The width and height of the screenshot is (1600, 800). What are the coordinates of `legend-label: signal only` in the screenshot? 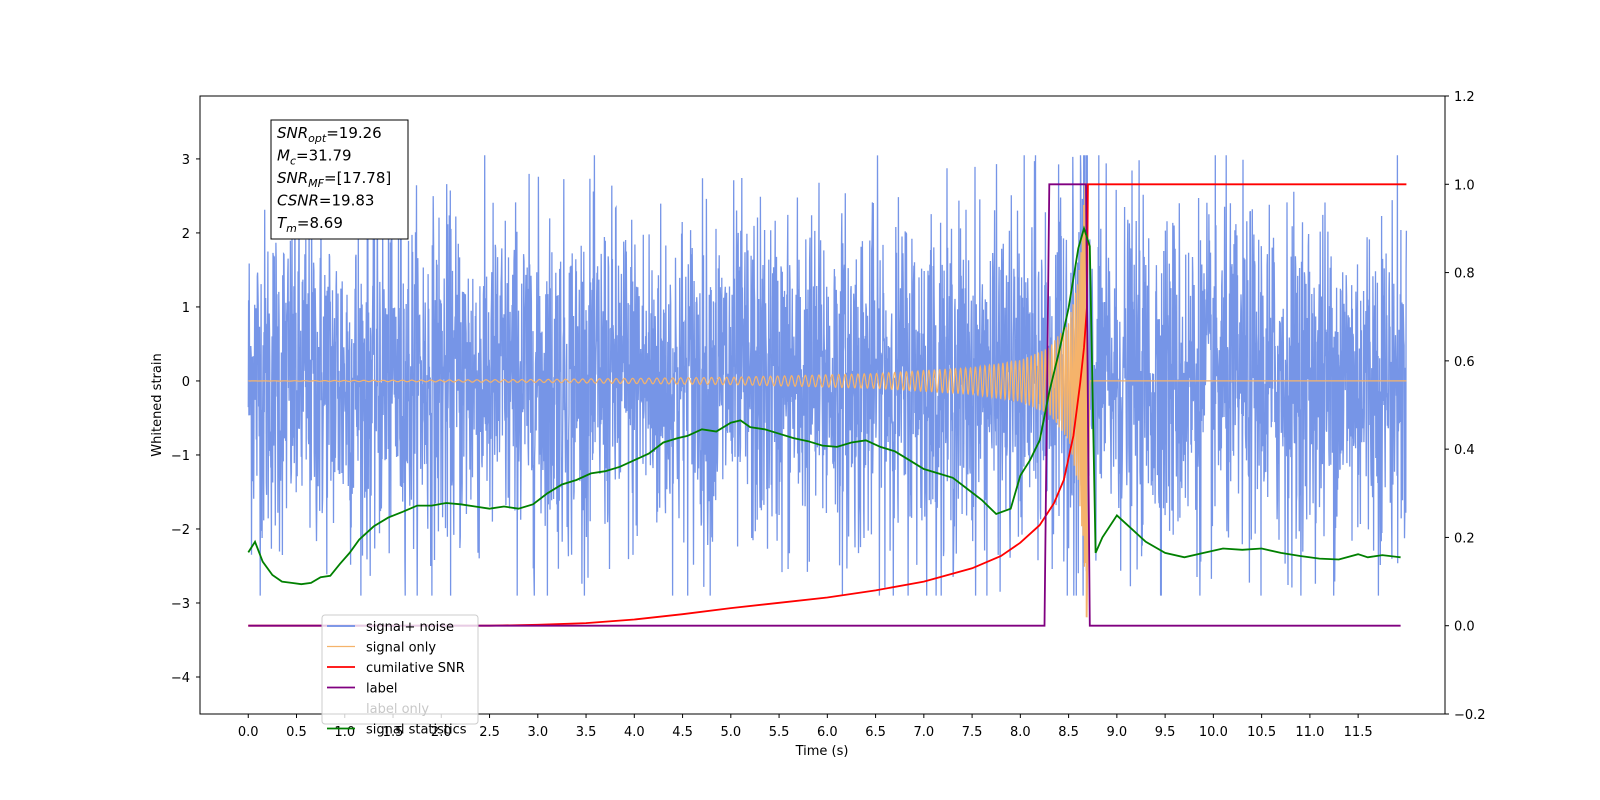 It's located at (401, 648).